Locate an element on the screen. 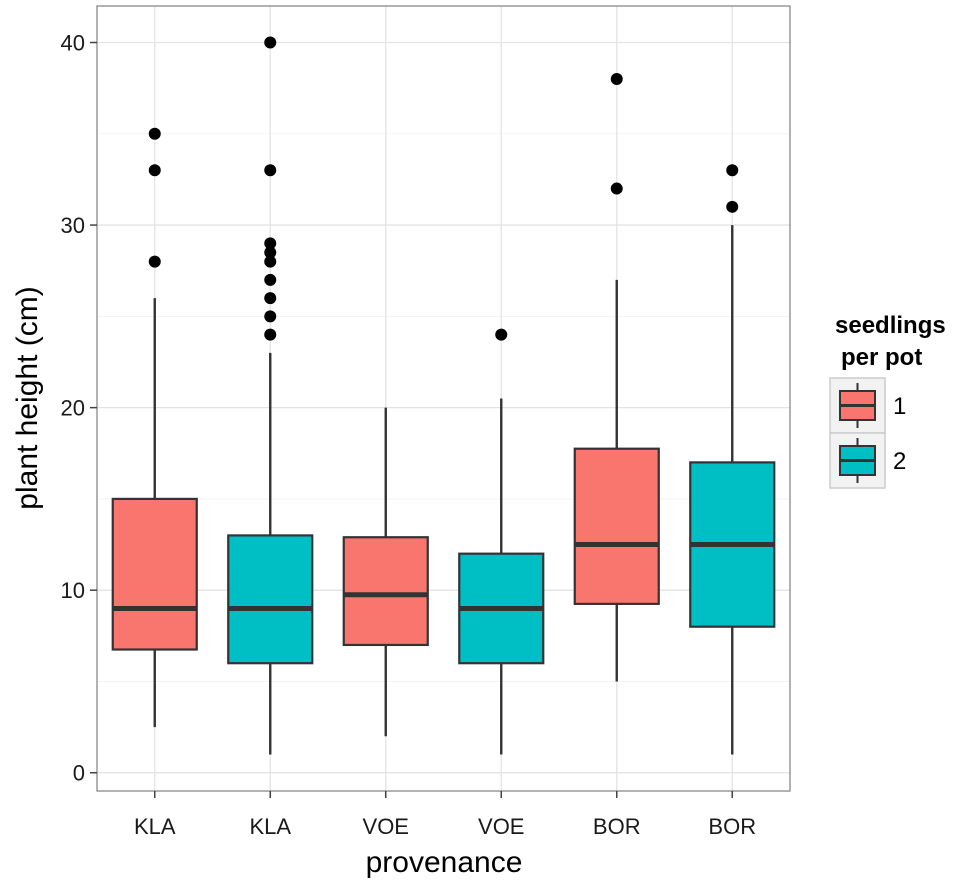 The image size is (975, 887). y-axis-title: plant height (cm) is located at coordinates (27, 397).